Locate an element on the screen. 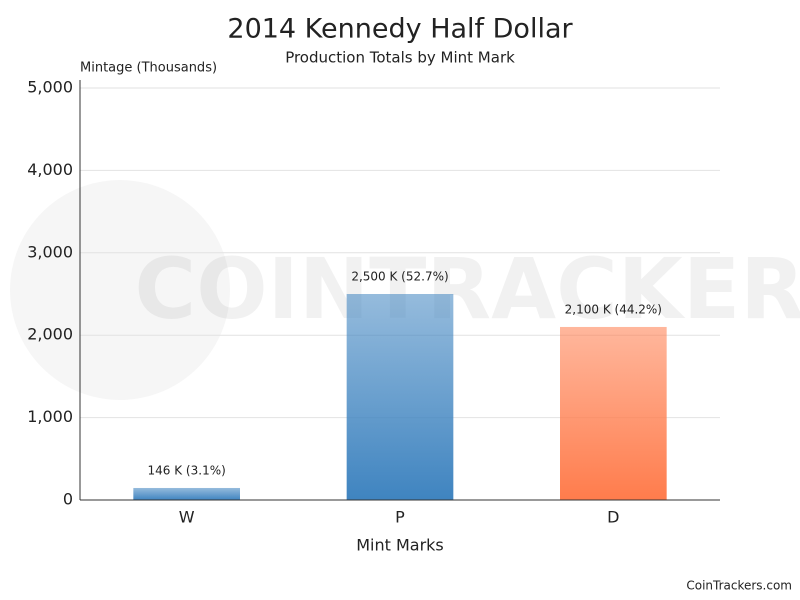 The width and height of the screenshot is (800, 600). x-tick-label: W is located at coordinates (187, 517).